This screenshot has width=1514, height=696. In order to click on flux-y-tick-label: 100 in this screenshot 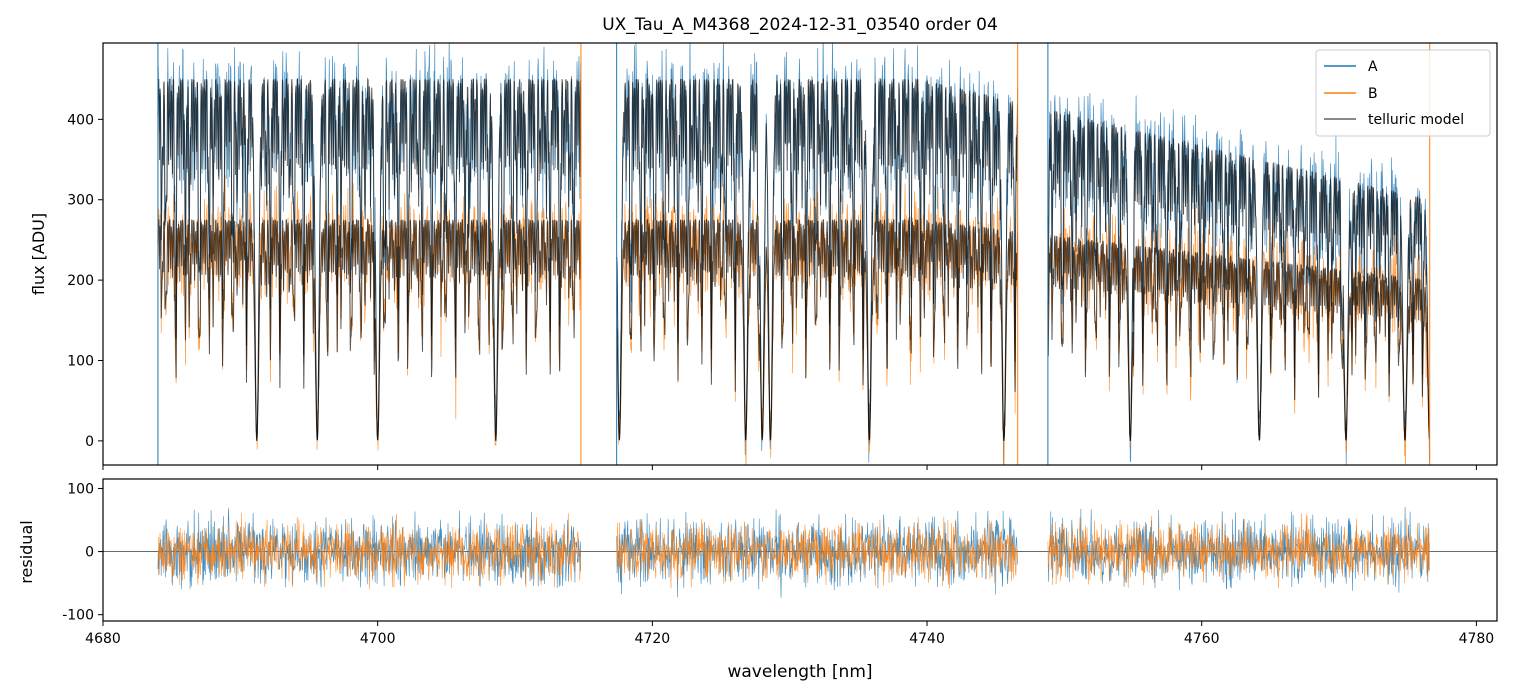, I will do `click(80, 362)`.